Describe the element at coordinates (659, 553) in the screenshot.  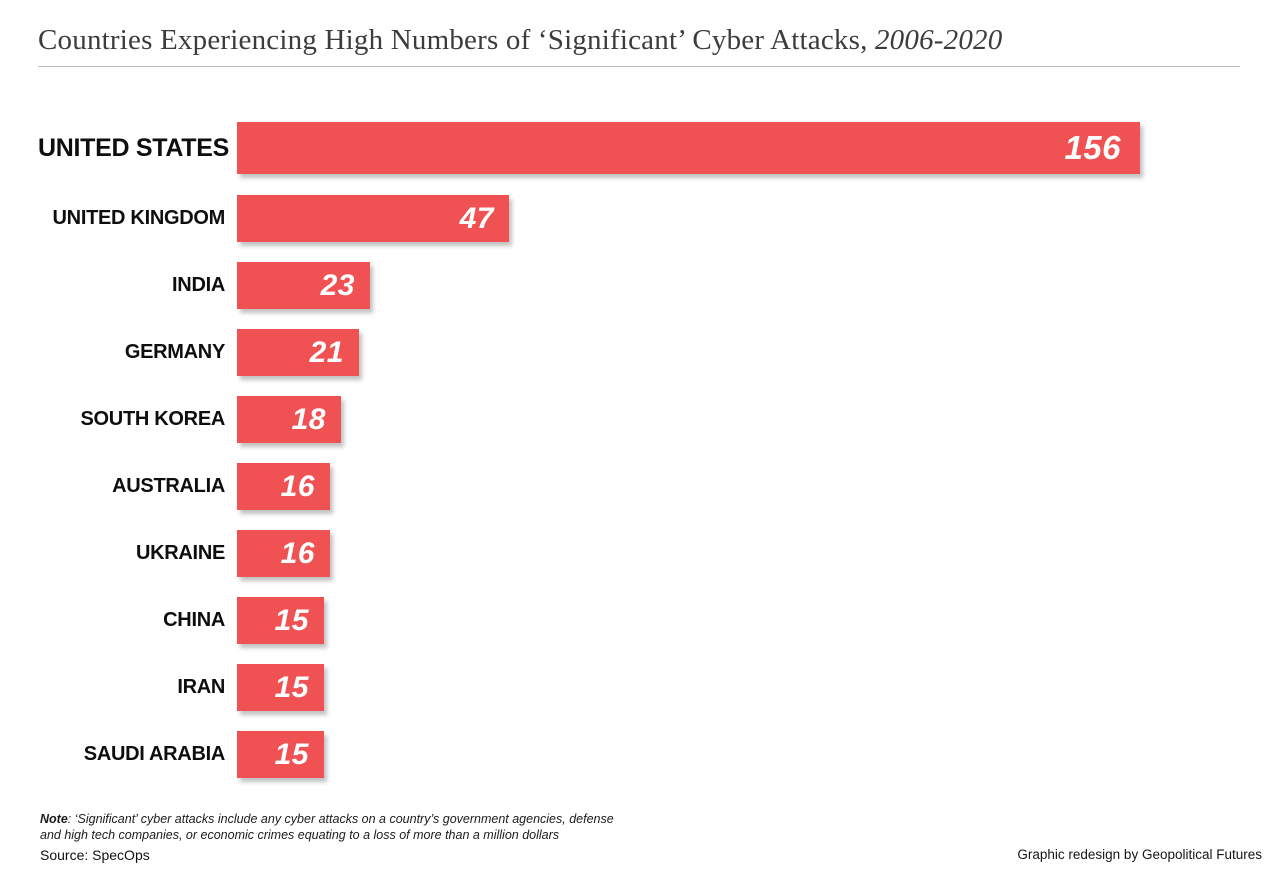
I see `bar-row: UKRAINE 16` at that location.